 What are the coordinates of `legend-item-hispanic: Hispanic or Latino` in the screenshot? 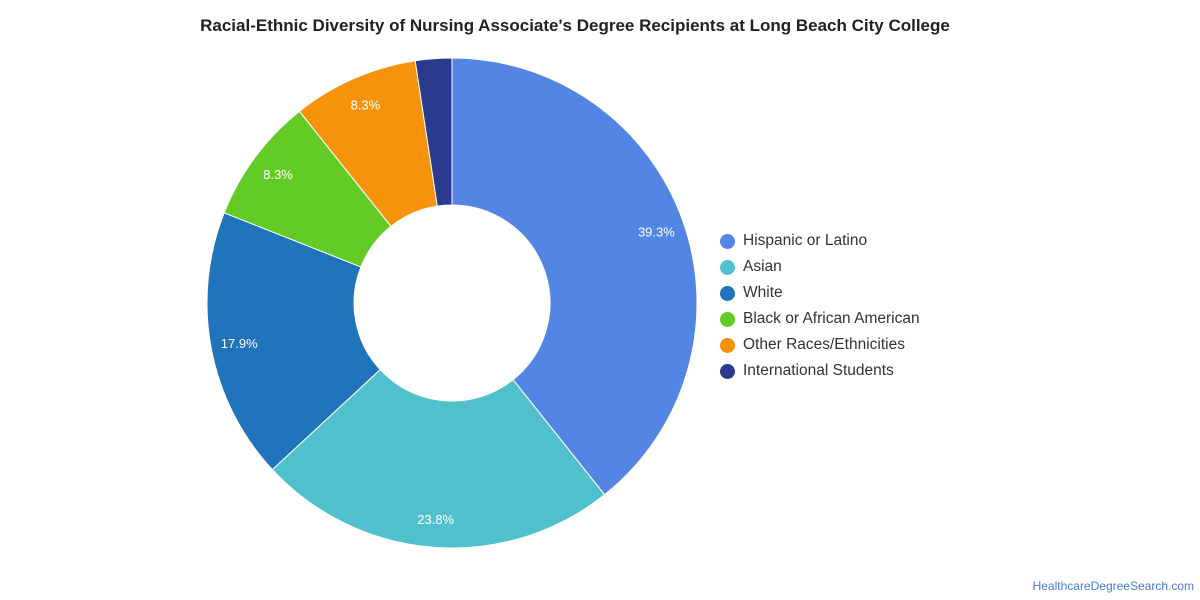 It's located at (820, 241).